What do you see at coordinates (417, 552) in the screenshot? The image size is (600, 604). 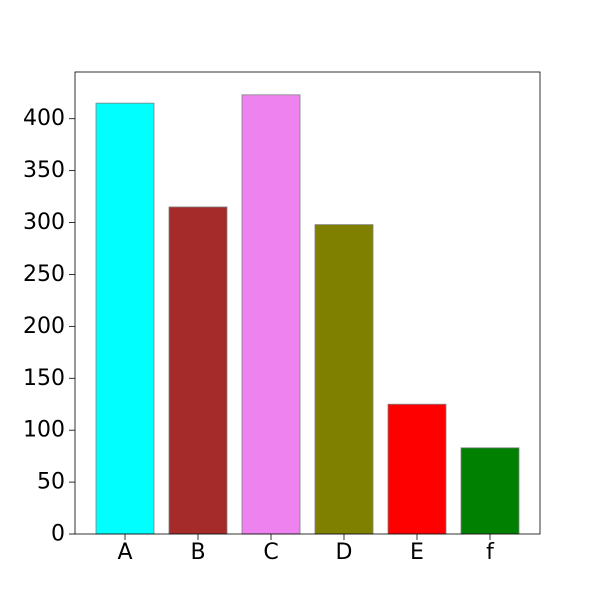 I see `x-tick-label: E` at bounding box center [417, 552].